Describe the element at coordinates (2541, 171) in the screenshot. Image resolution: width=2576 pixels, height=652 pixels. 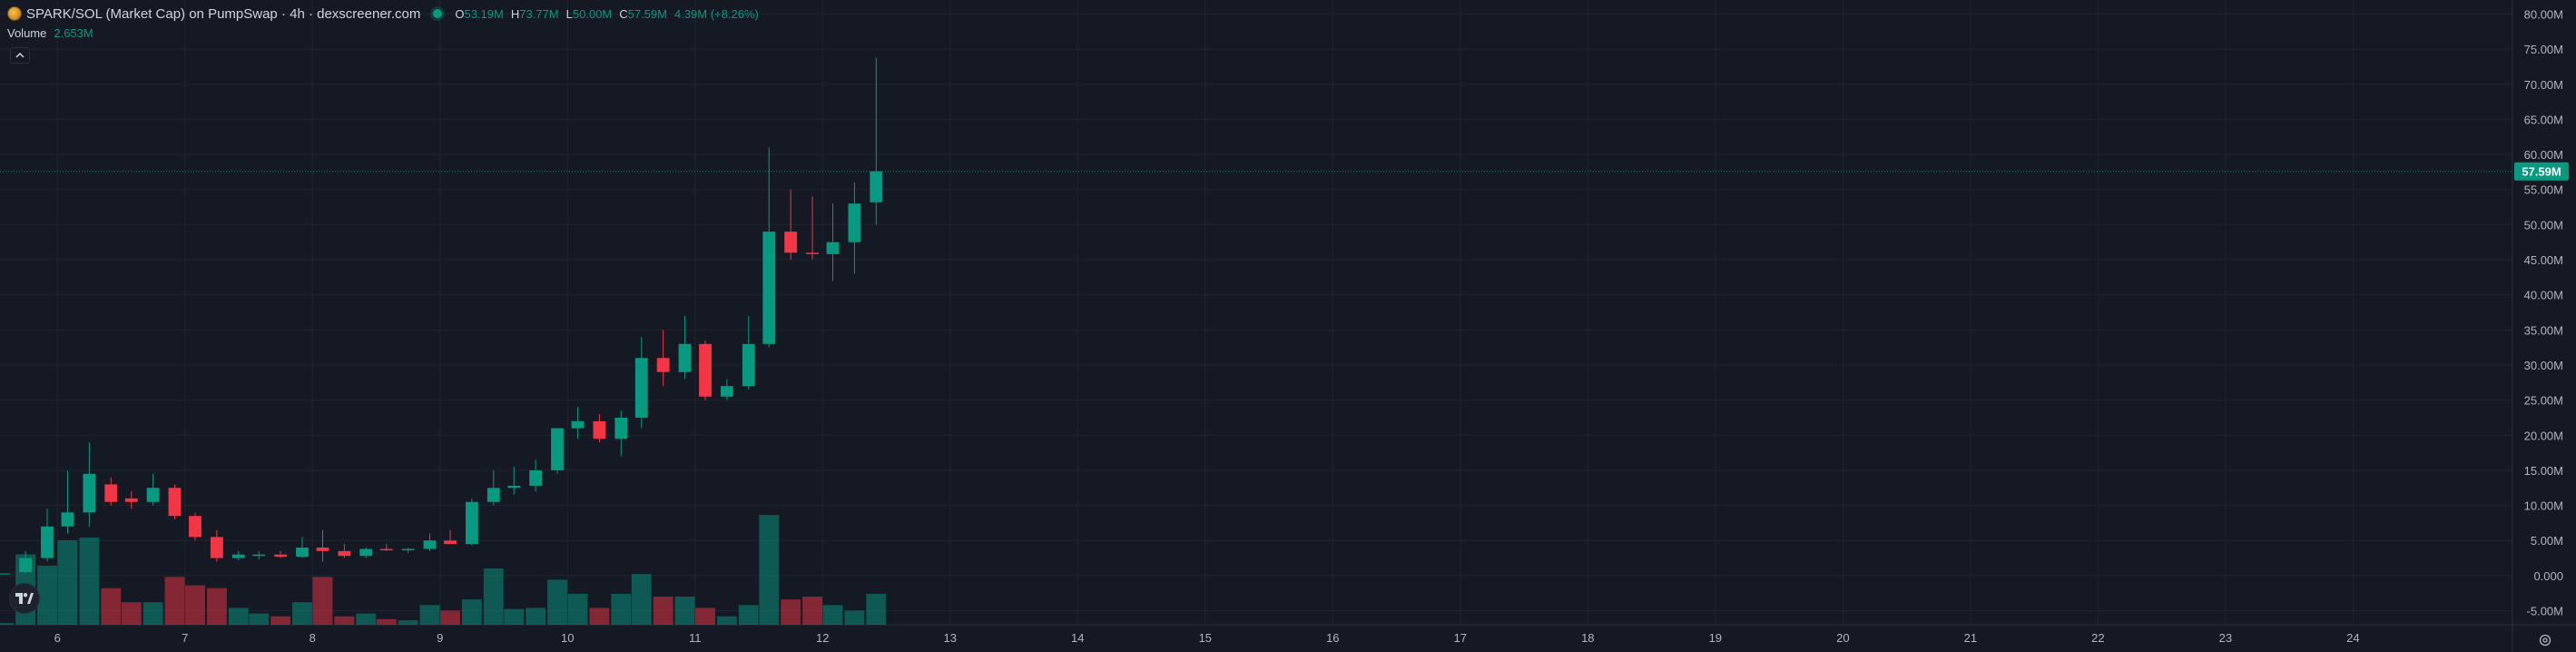
I see `current-price-badge` at that location.